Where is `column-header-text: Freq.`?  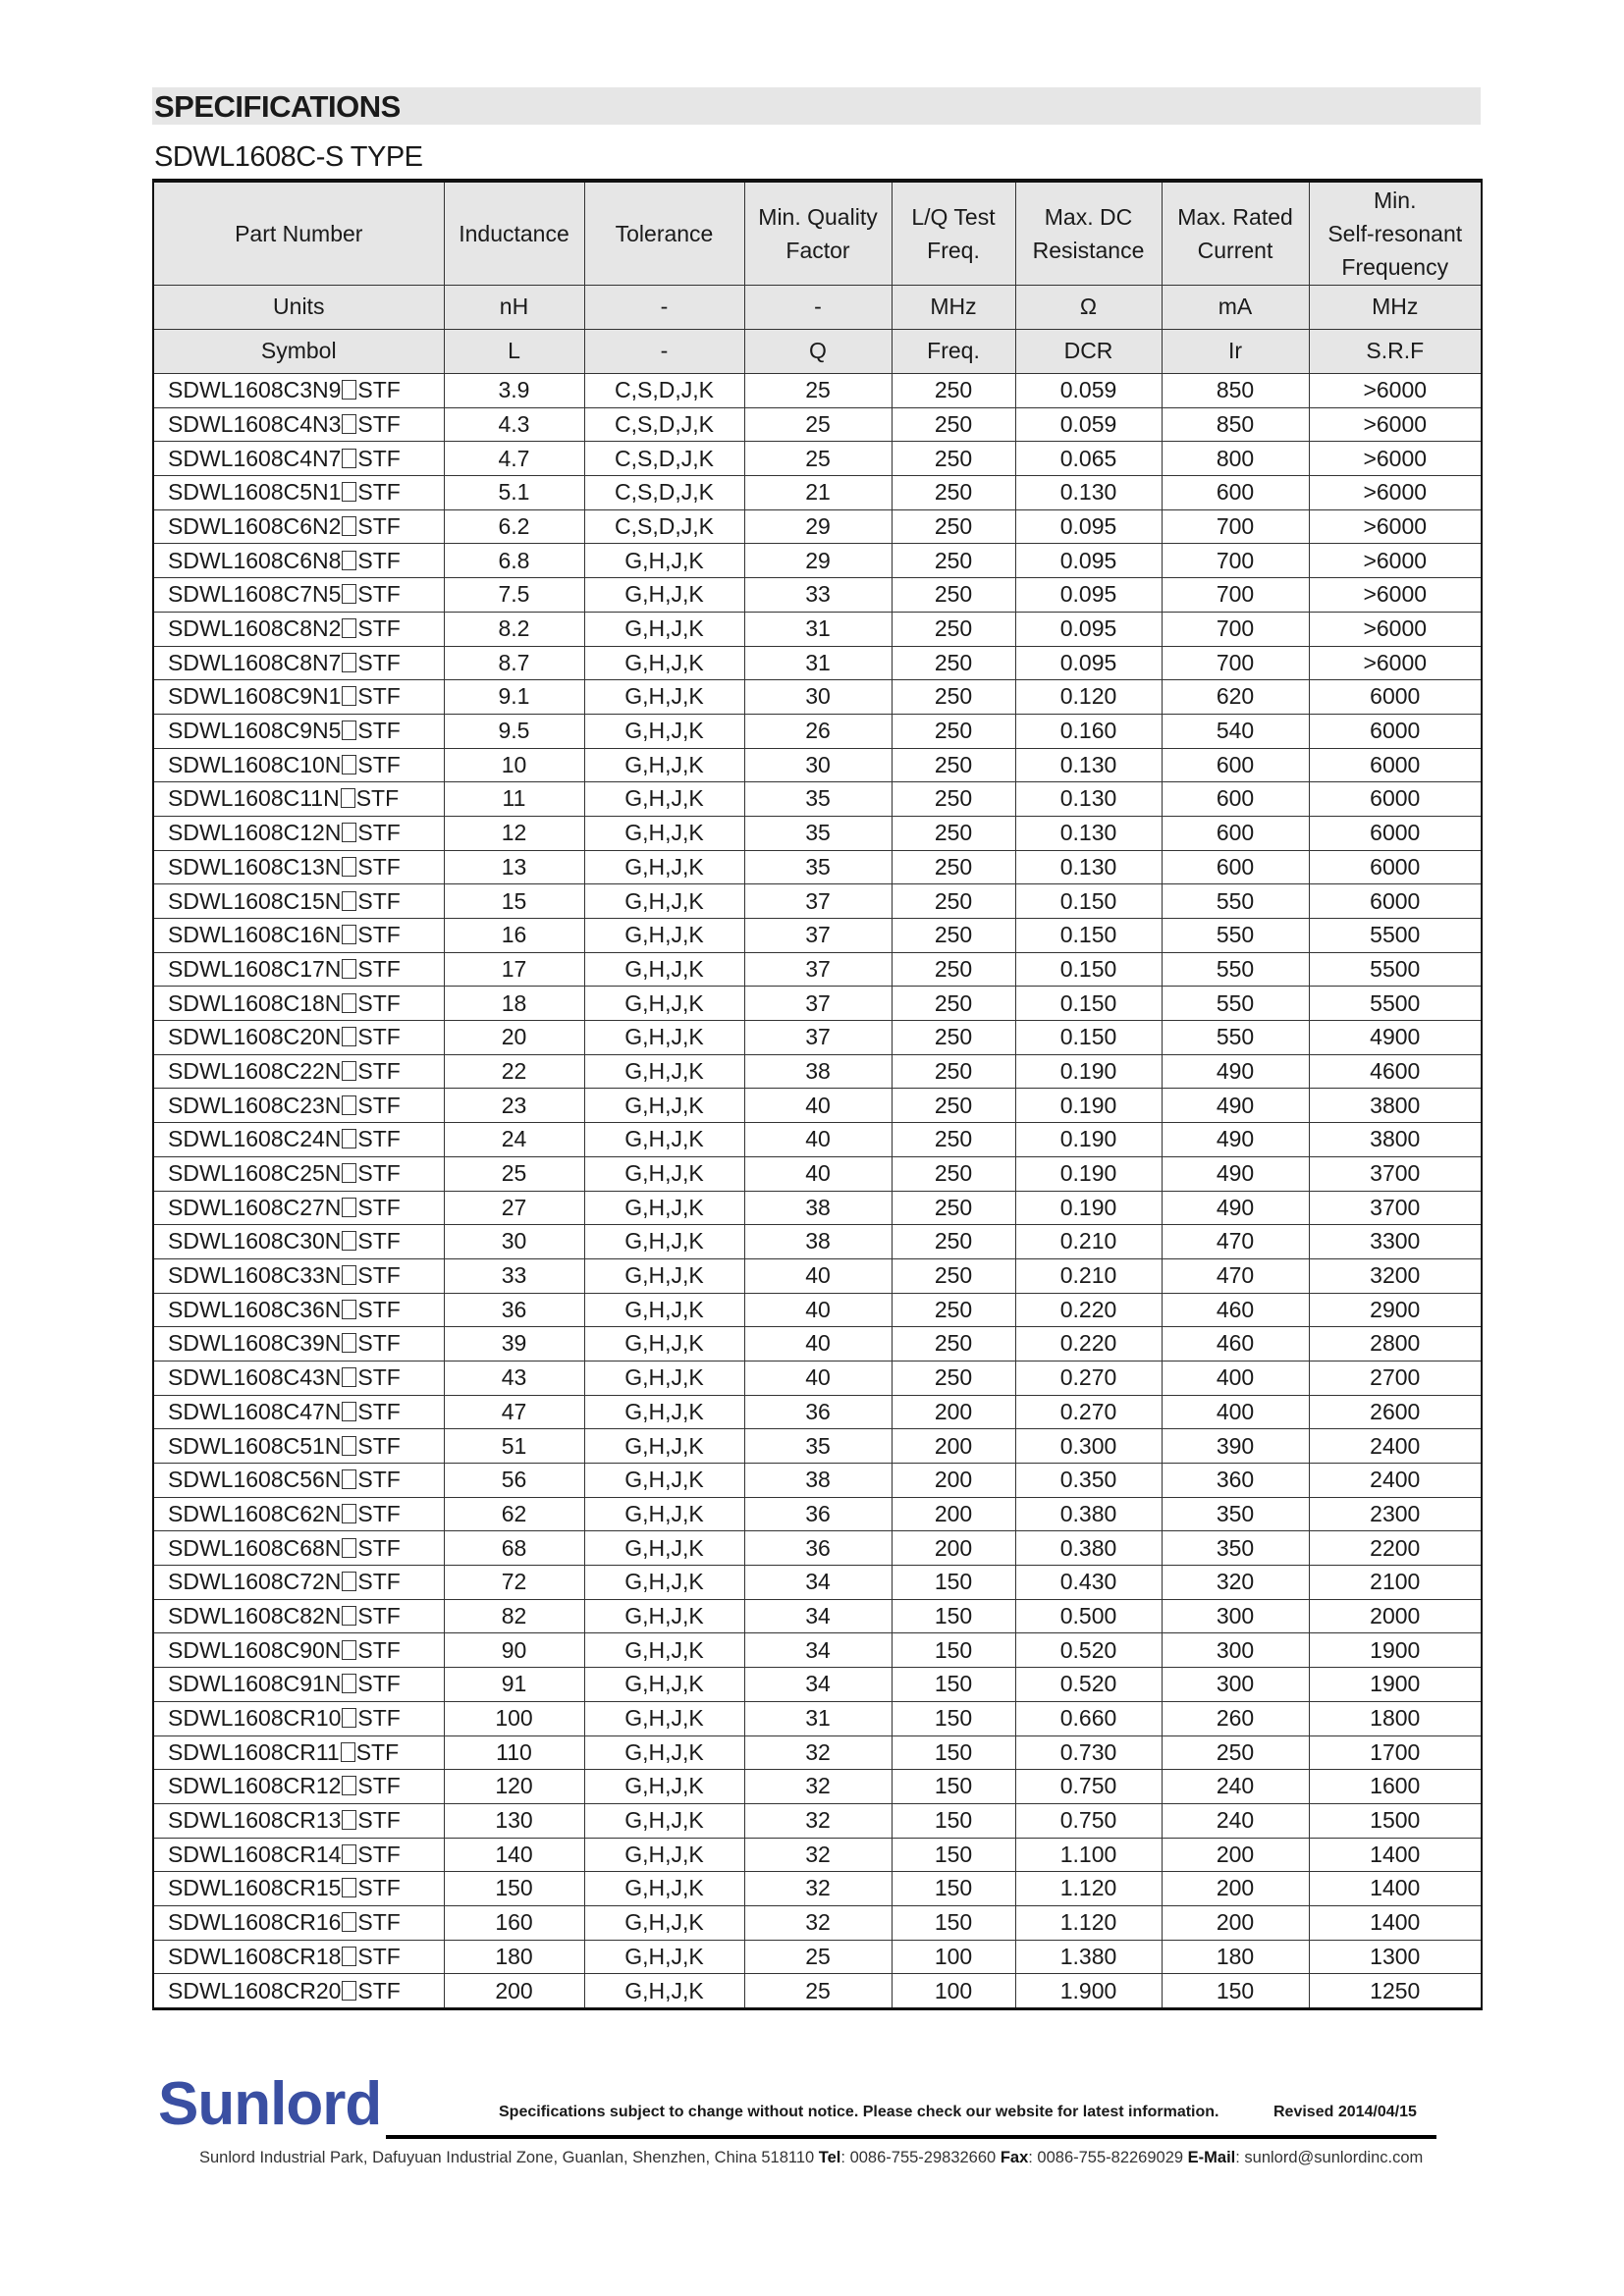 column-header-text: Freq. is located at coordinates (953, 251).